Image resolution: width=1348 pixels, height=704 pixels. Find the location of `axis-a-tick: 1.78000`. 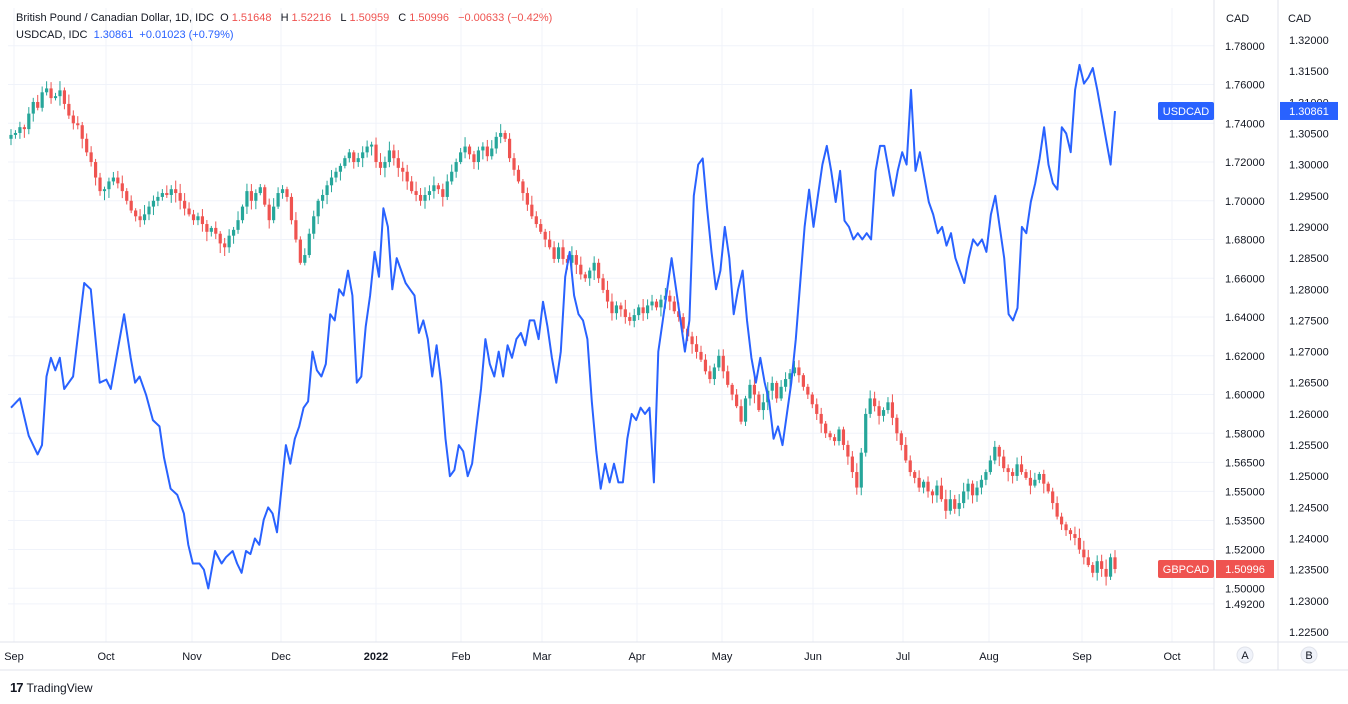

axis-a-tick: 1.78000 is located at coordinates (1245, 47).